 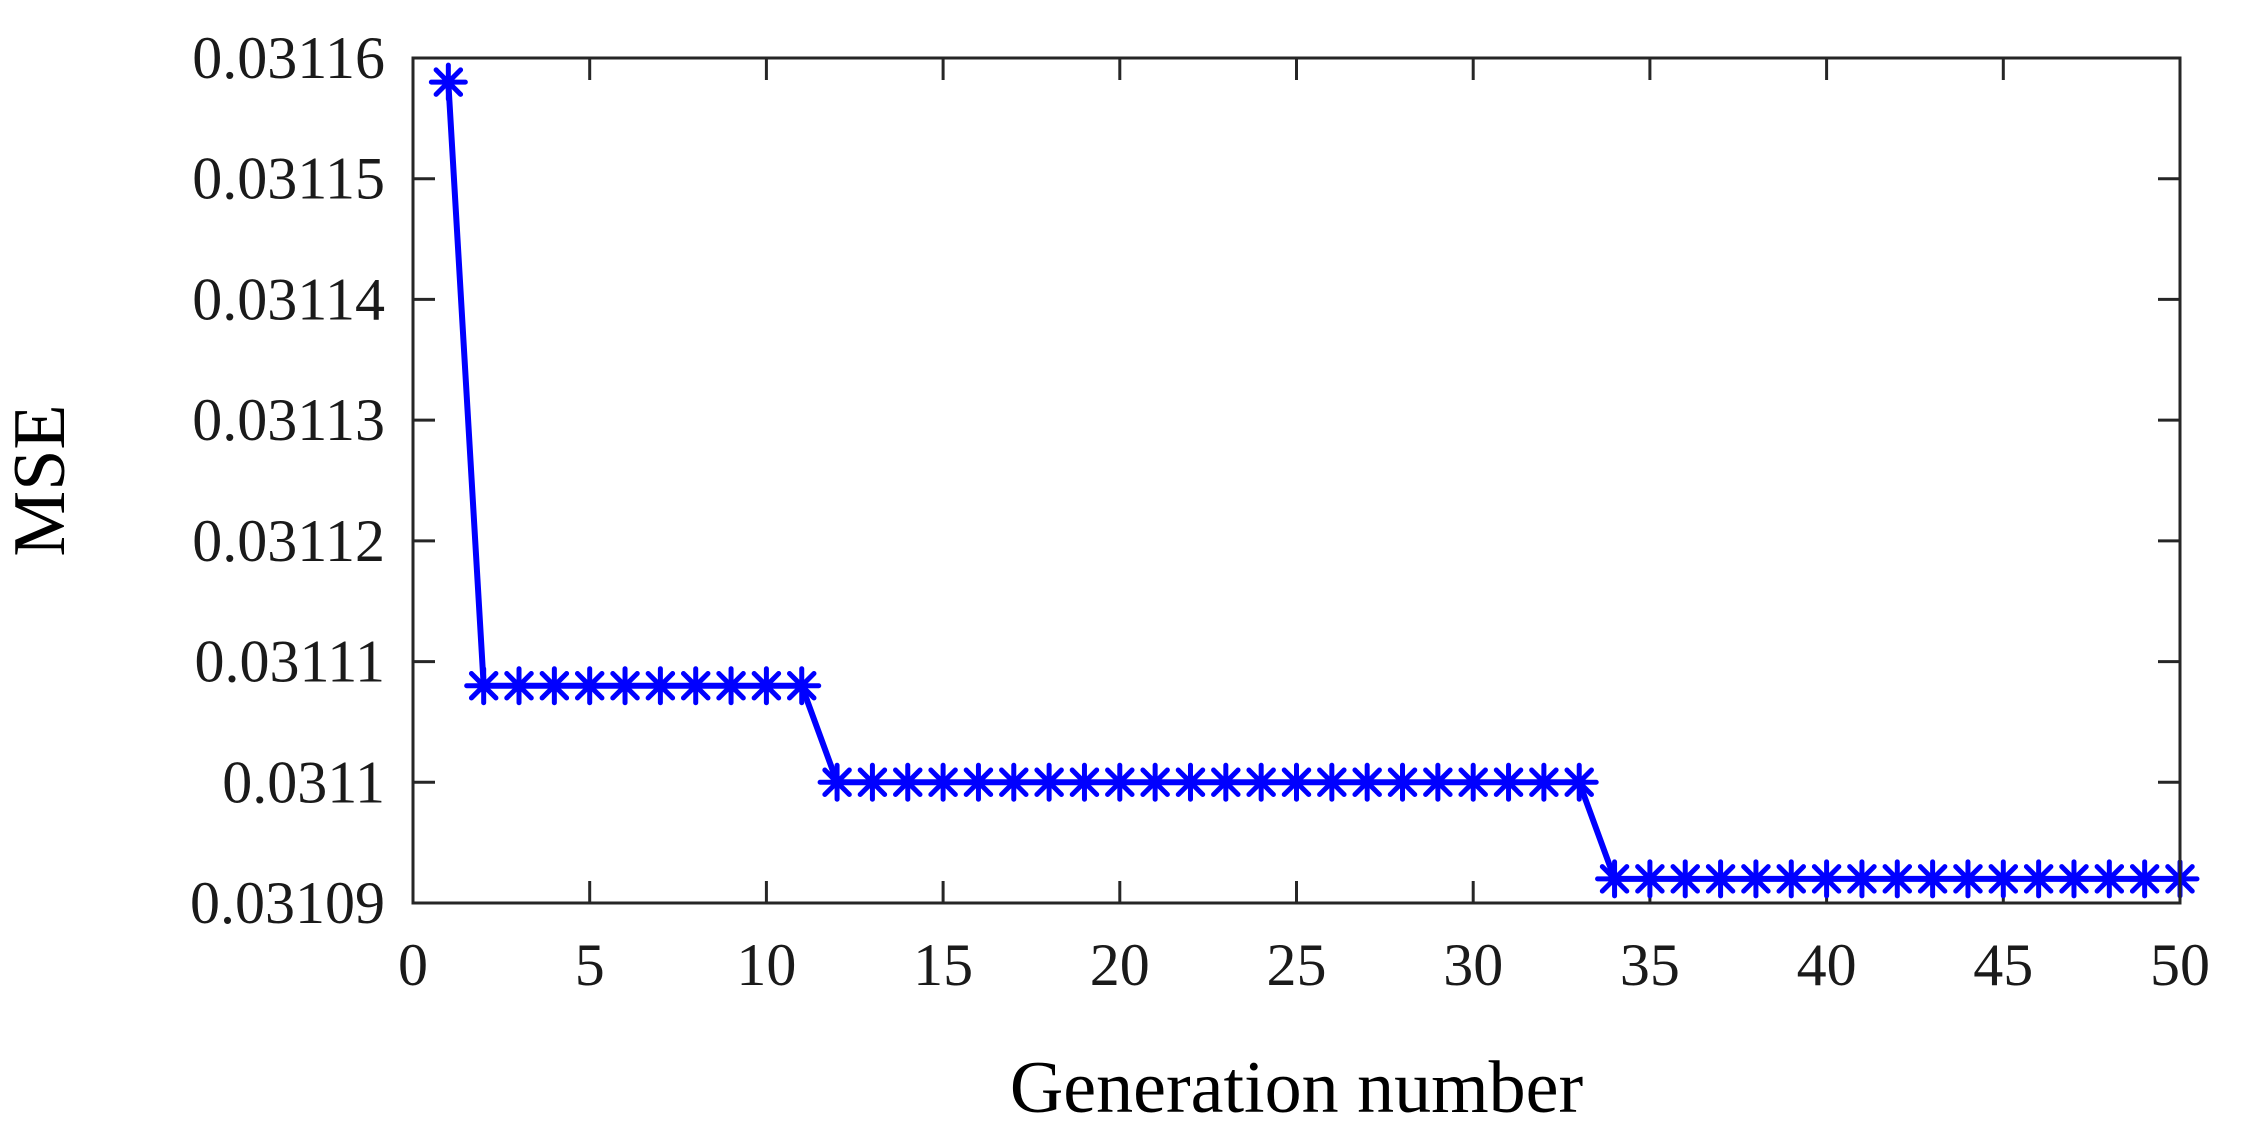 What do you see at coordinates (766, 965) in the screenshot?
I see `x-tick-label: 10` at bounding box center [766, 965].